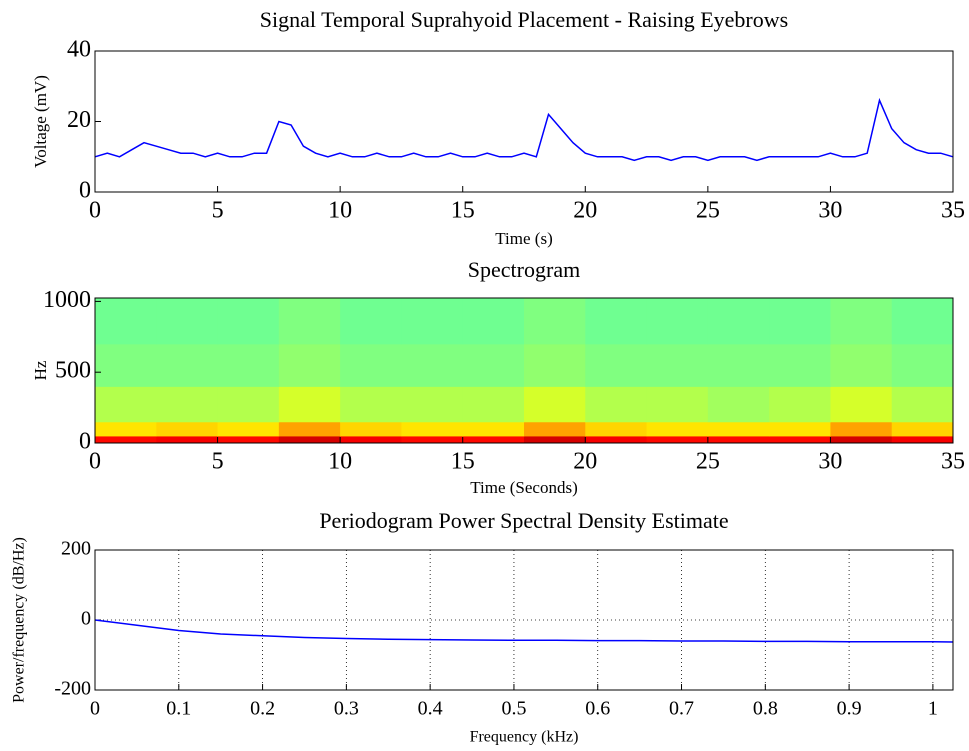 This screenshot has height=751, width=969. I want to click on x-axis-label: Frequency (kHz), so click(524, 737).